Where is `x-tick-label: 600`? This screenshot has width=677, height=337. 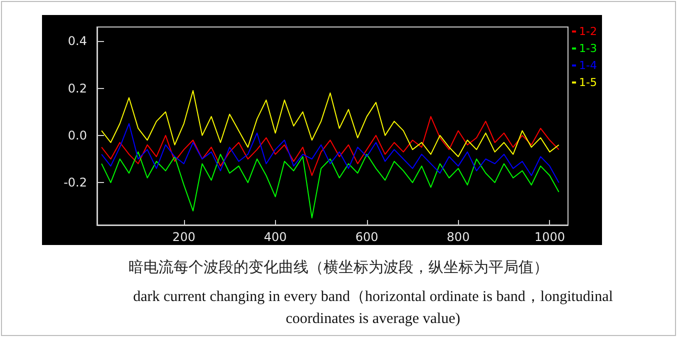
x-tick-label: 600 is located at coordinates (366, 237).